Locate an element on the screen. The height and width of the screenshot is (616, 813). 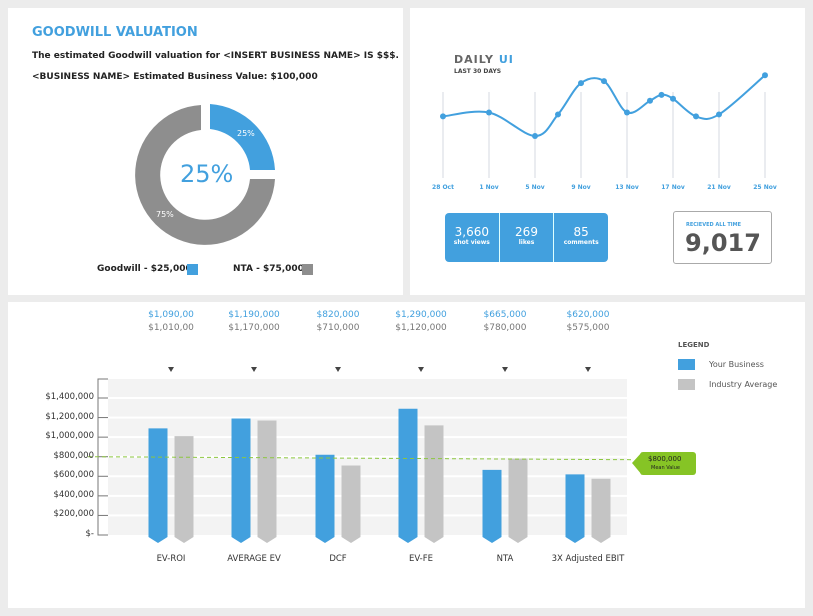
x-axis-label: DCF is located at coordinates (338, 559).